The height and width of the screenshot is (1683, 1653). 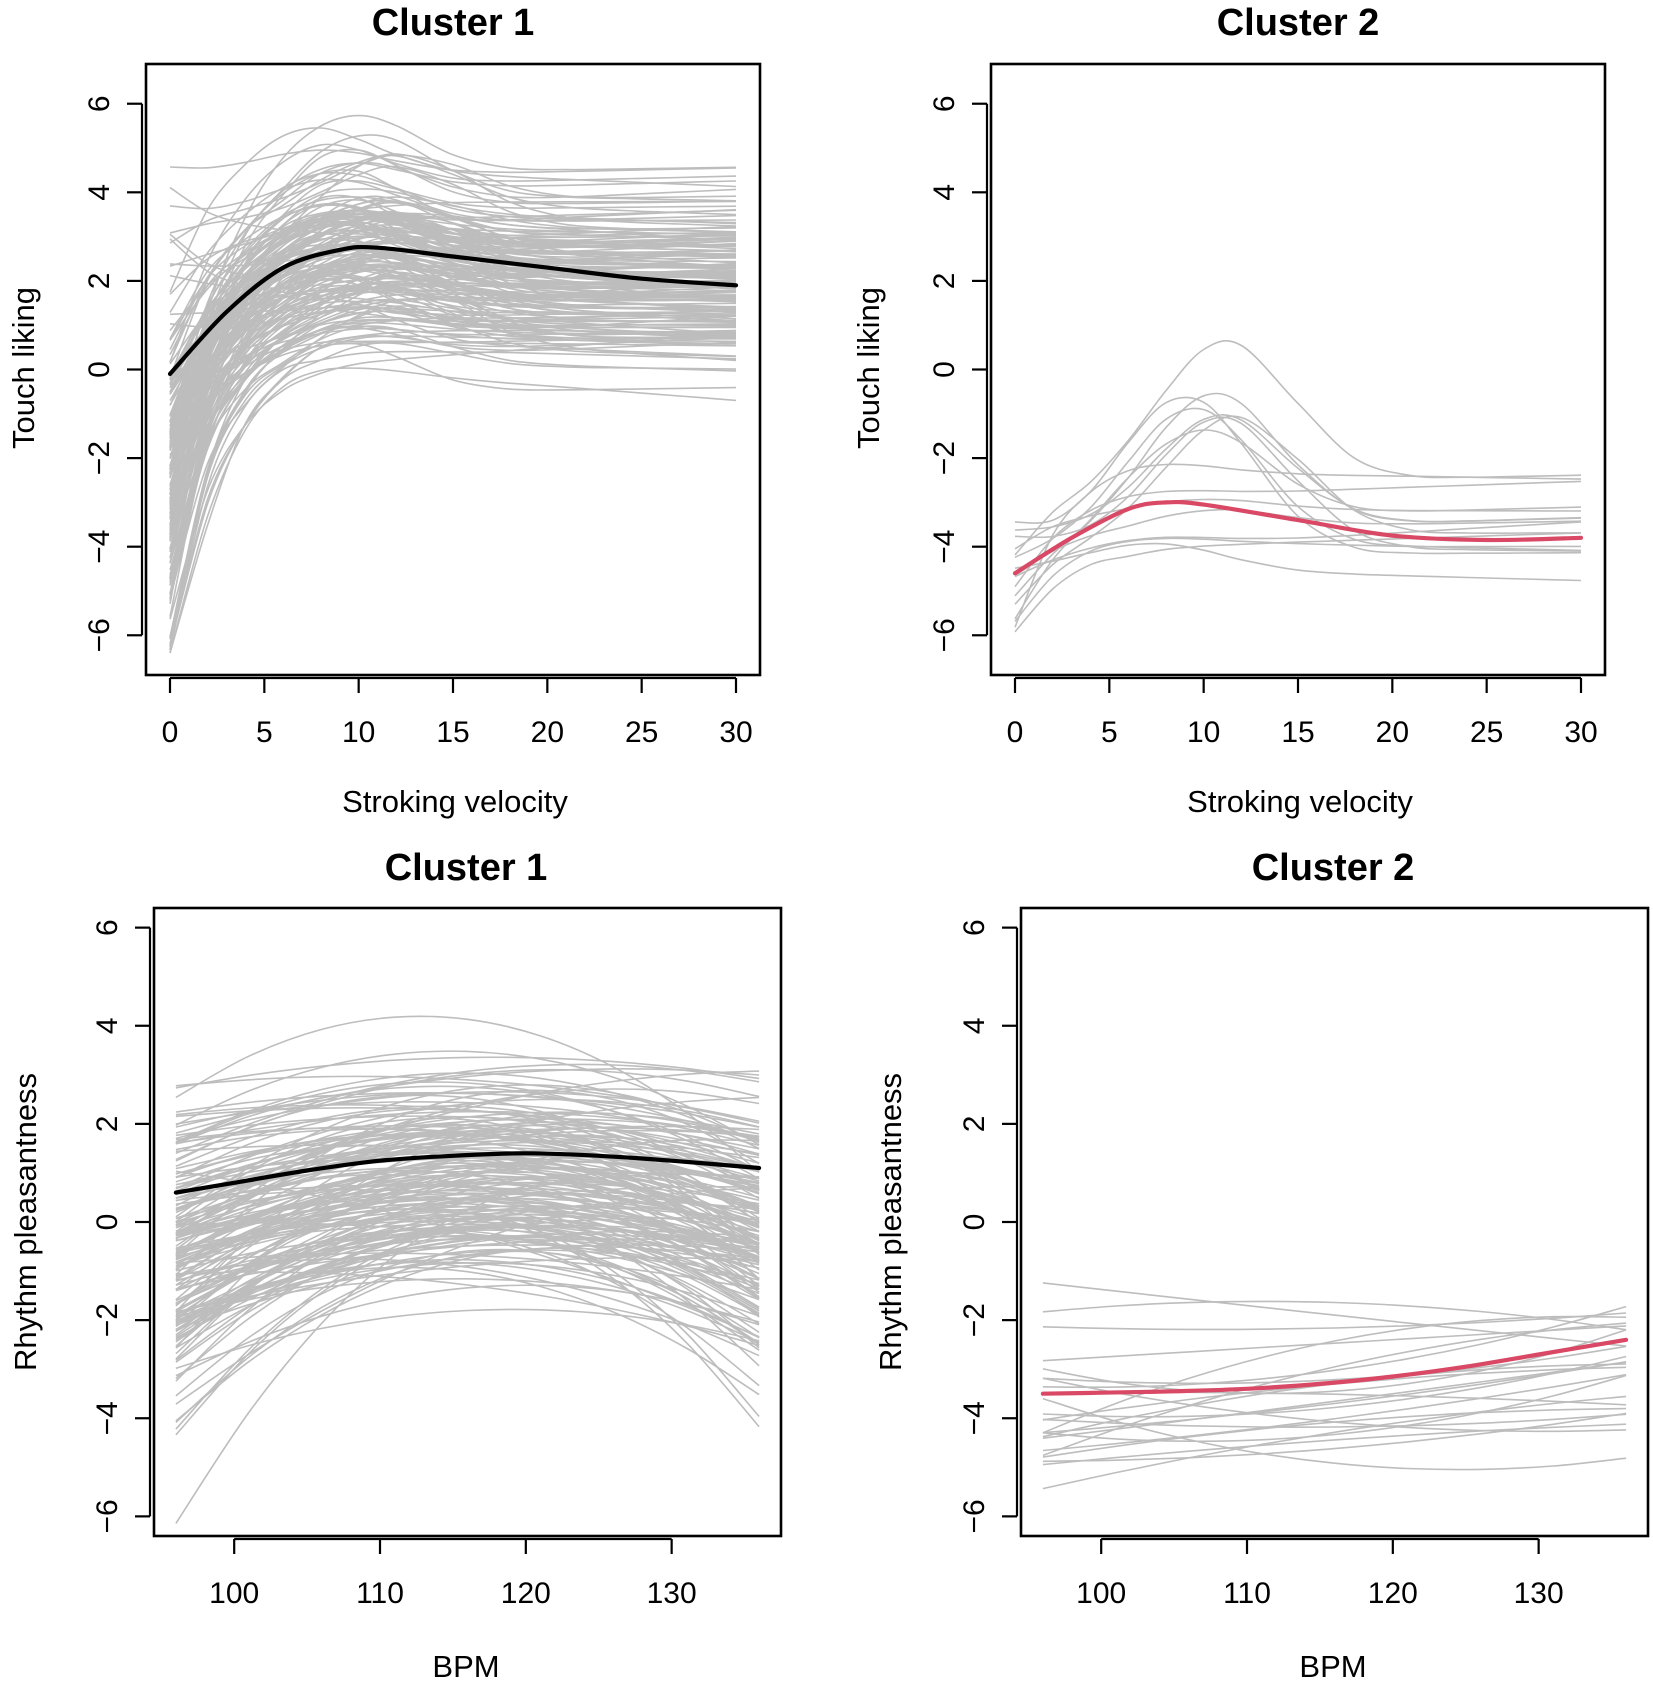 What do you see at coordinates (526, 1593) in the screenshot?
I see `x-tick-label: 120` at bounding box center [526, 1593].